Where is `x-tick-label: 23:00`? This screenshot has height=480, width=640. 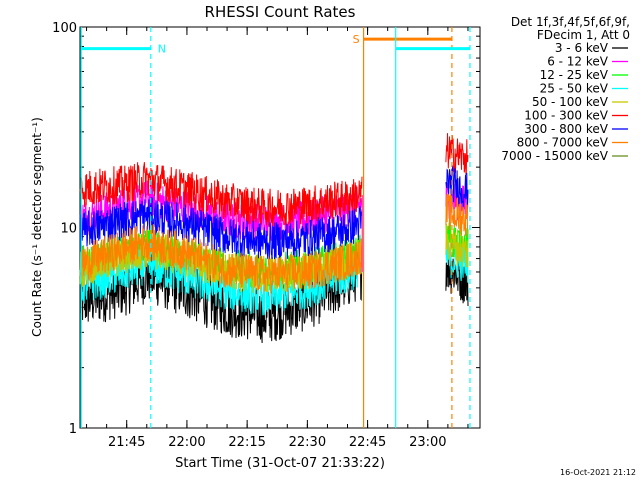
x-tick-label: 23:00 is located at coordinates (427, 442).